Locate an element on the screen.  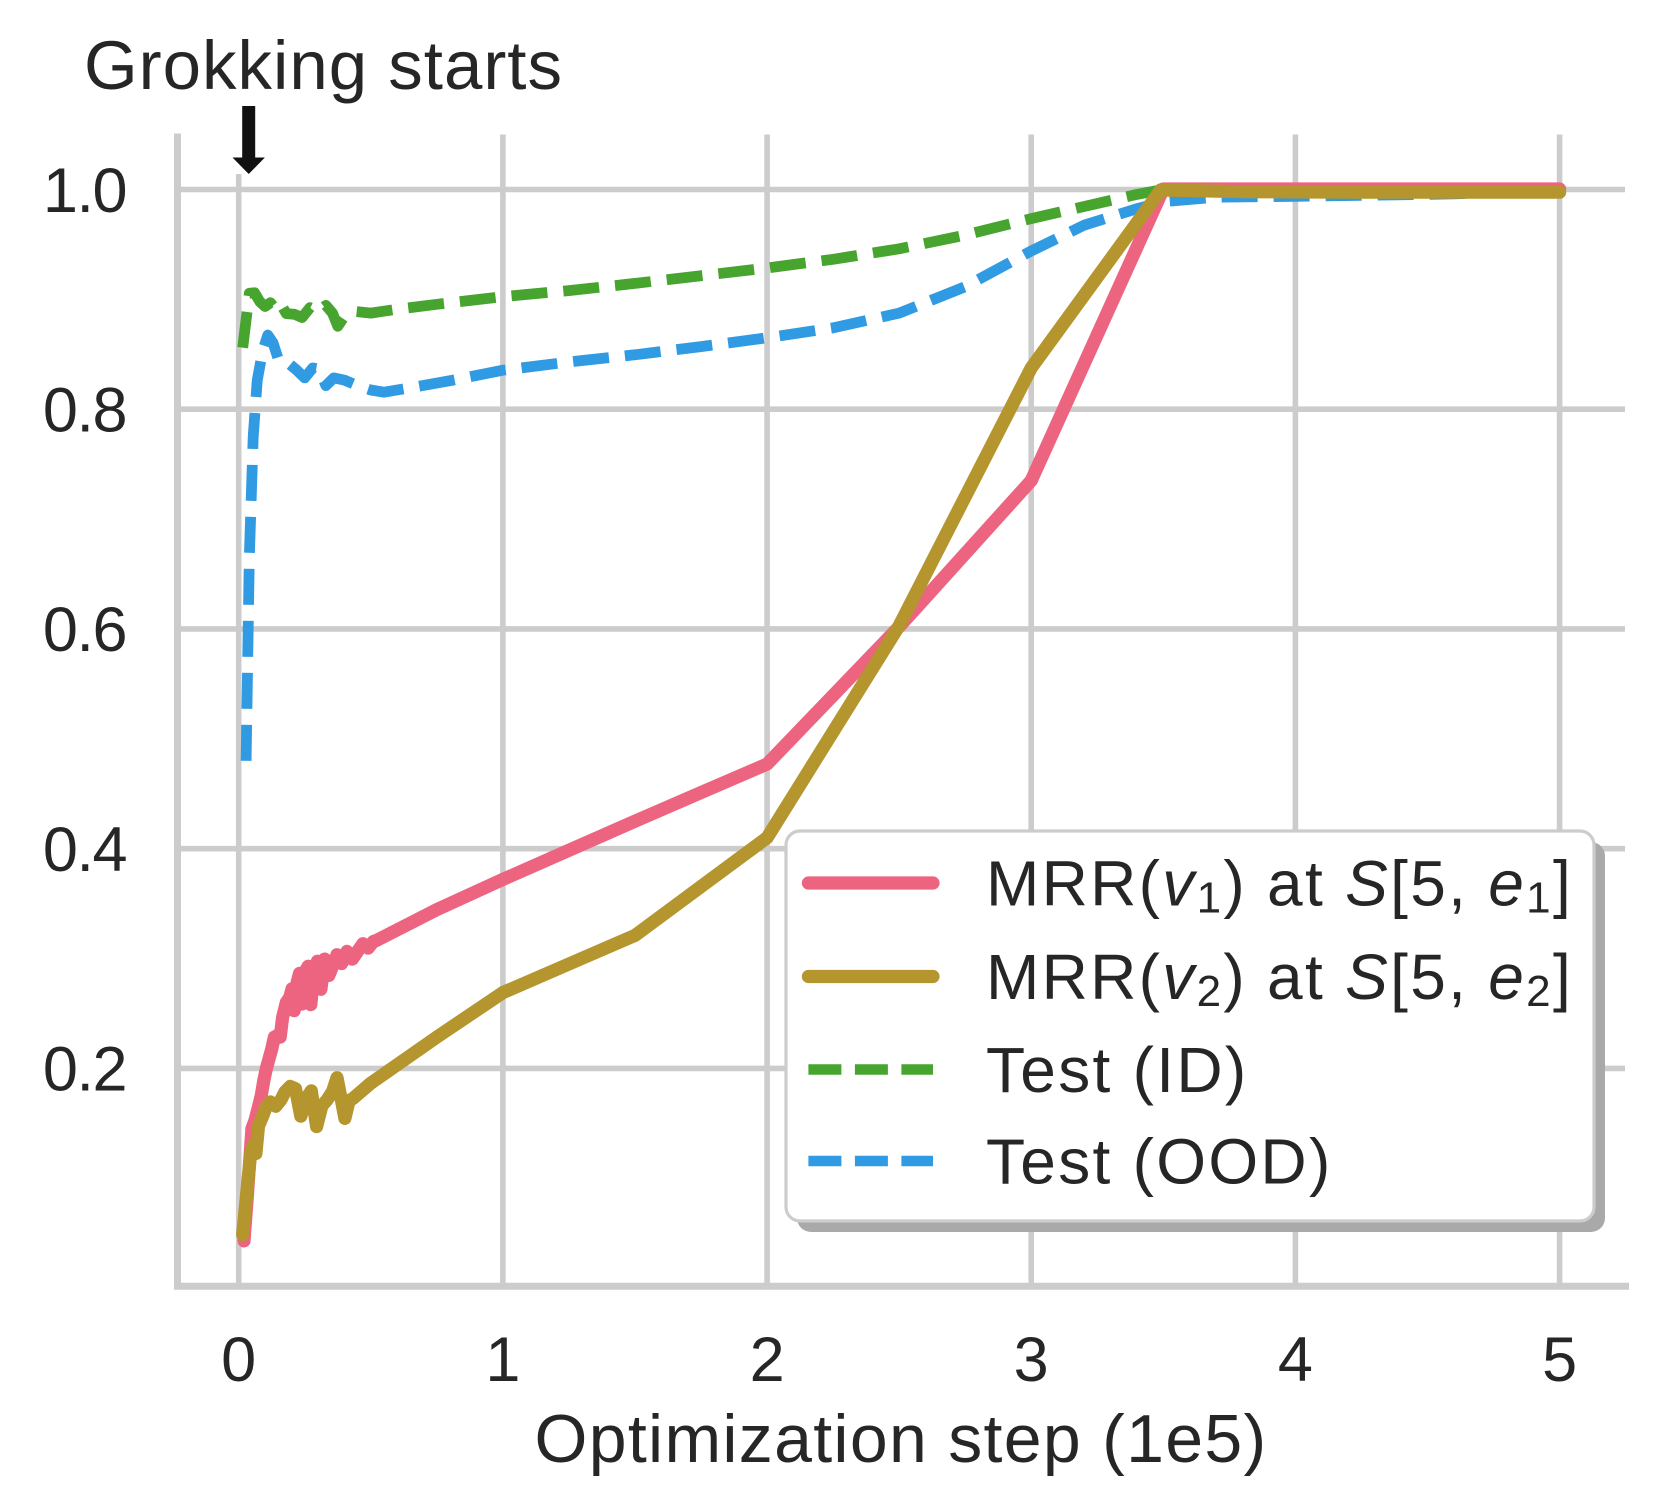
svg-text: 0 is located at coordinates (238, 1360).